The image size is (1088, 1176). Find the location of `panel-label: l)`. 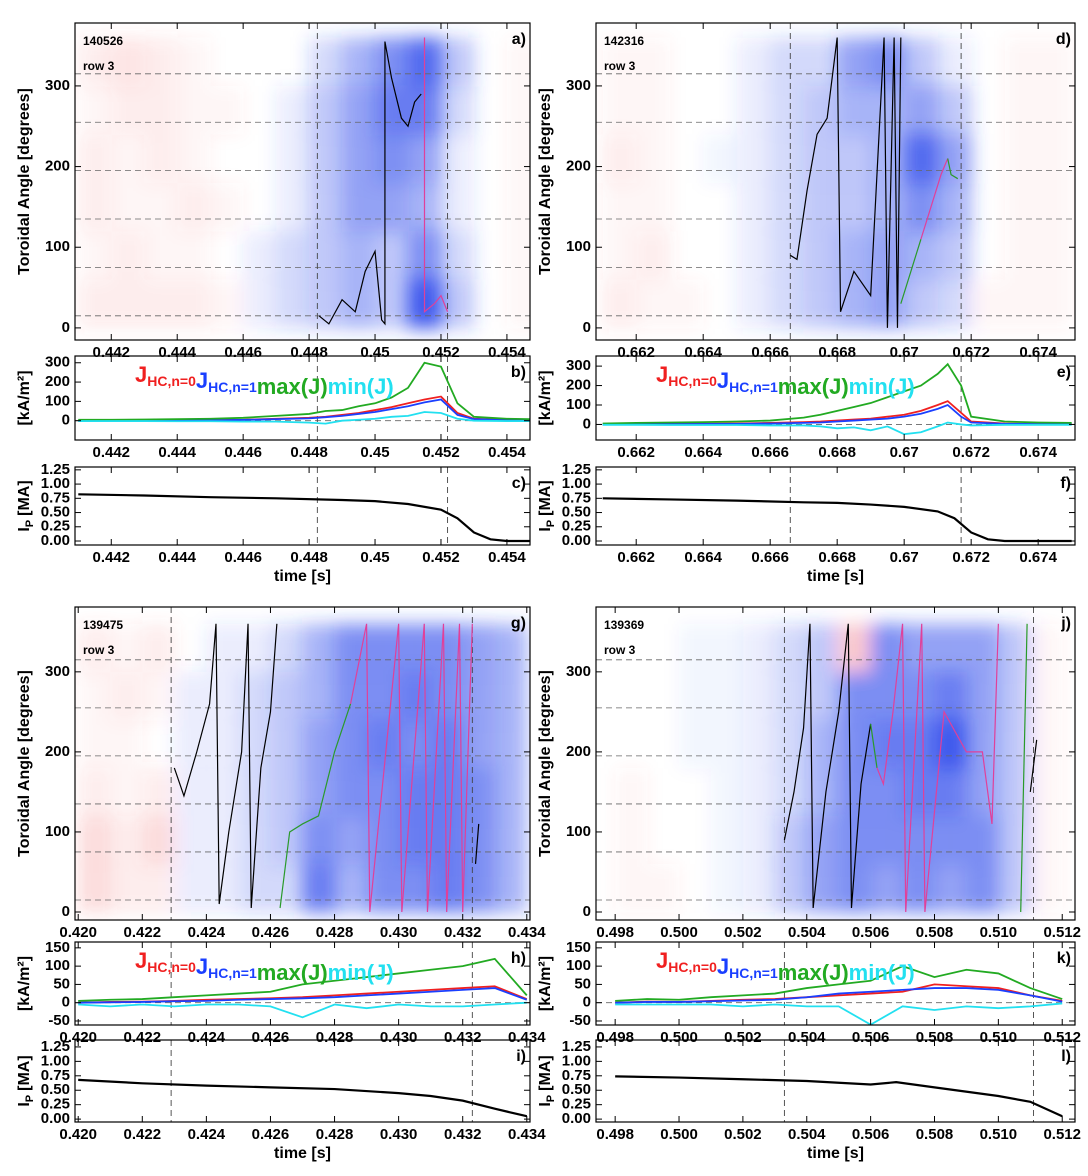

panel-label: l) is located at coordinates (1066, 1056).